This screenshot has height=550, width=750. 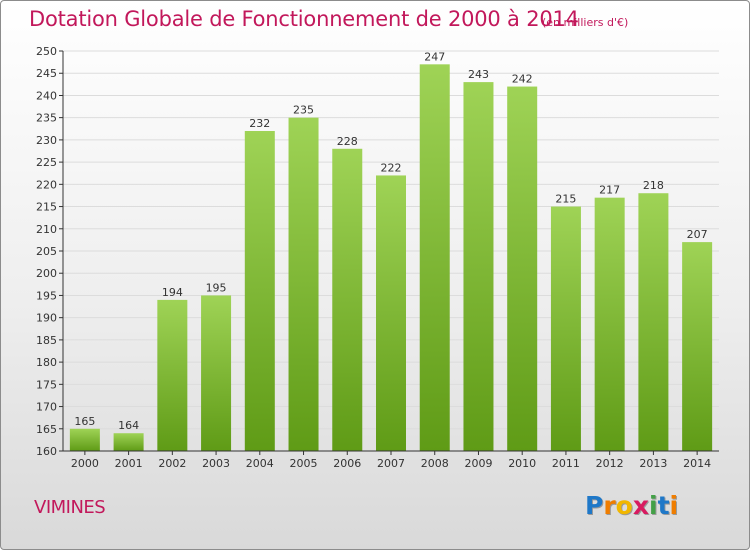 What do you see at coordinates (391, 167) in the screenshot?
I see `value-label: 222` at bounding box center [391, 167].